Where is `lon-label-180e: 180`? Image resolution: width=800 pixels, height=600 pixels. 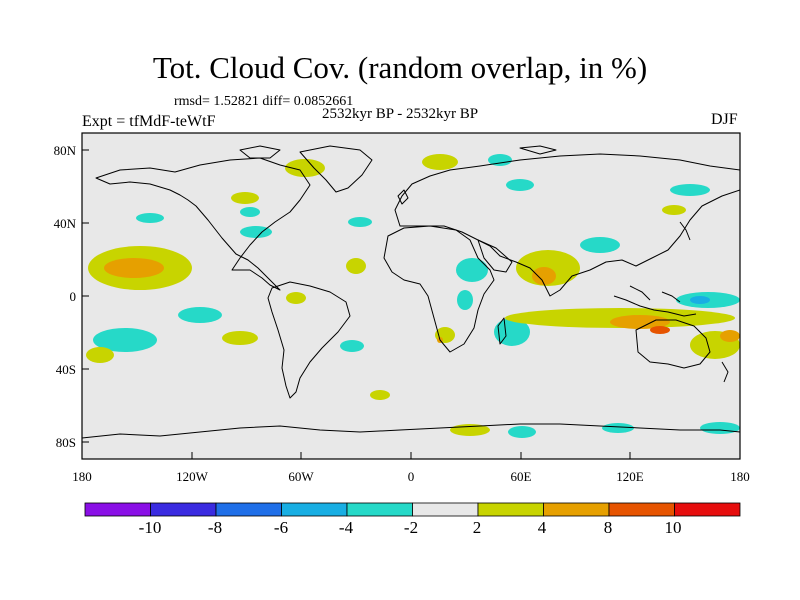 lon-label-180e: 180 is located at coordinates (740, 476).